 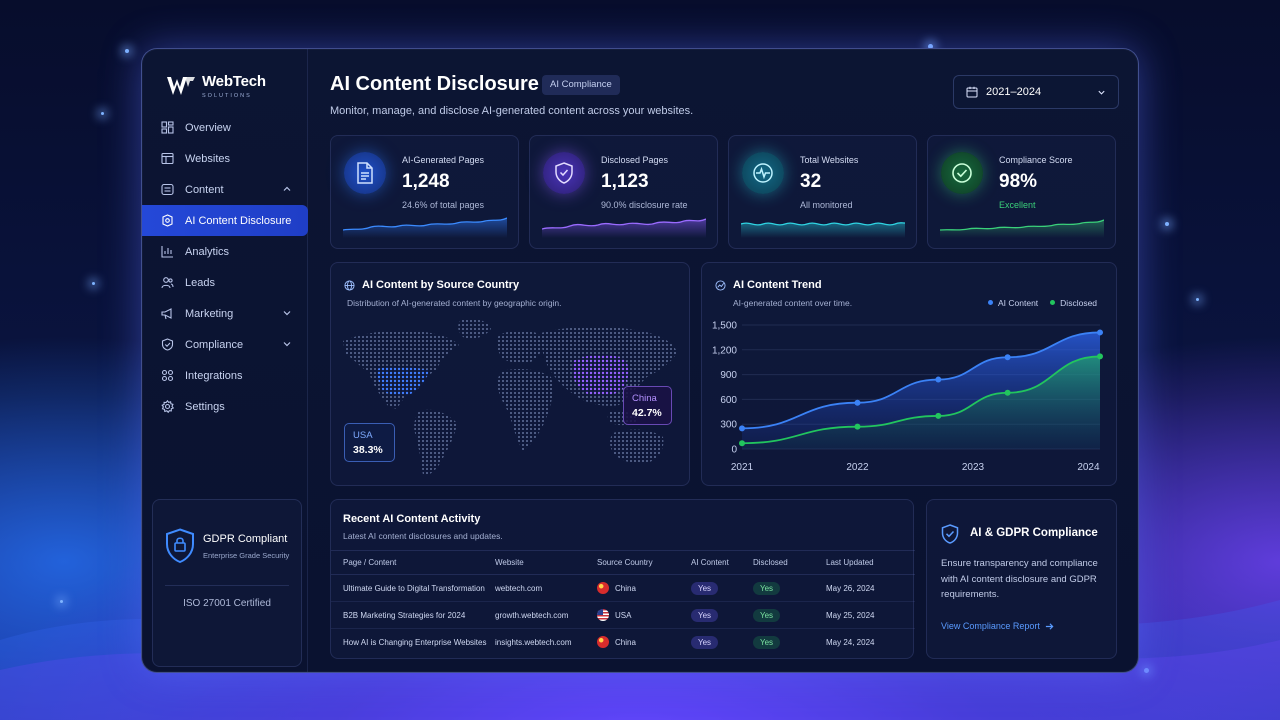 What do you see at coordinates (368, 450) in the screenshot?
I see `map-label-value: 38.3%` at bounding box center [368, 450].